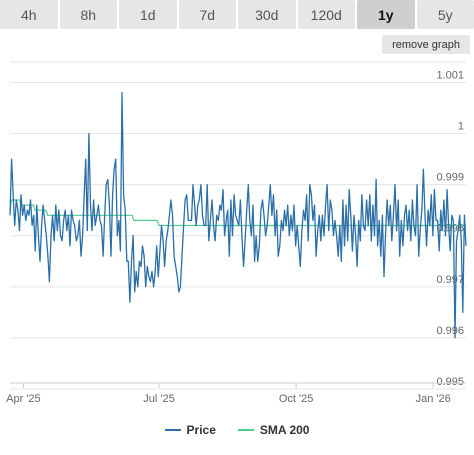 The image size is (474, 455). Describe the element at coordinates (450, 280) in the screenshot. I see `y-tick-label: 0.997` at that location.